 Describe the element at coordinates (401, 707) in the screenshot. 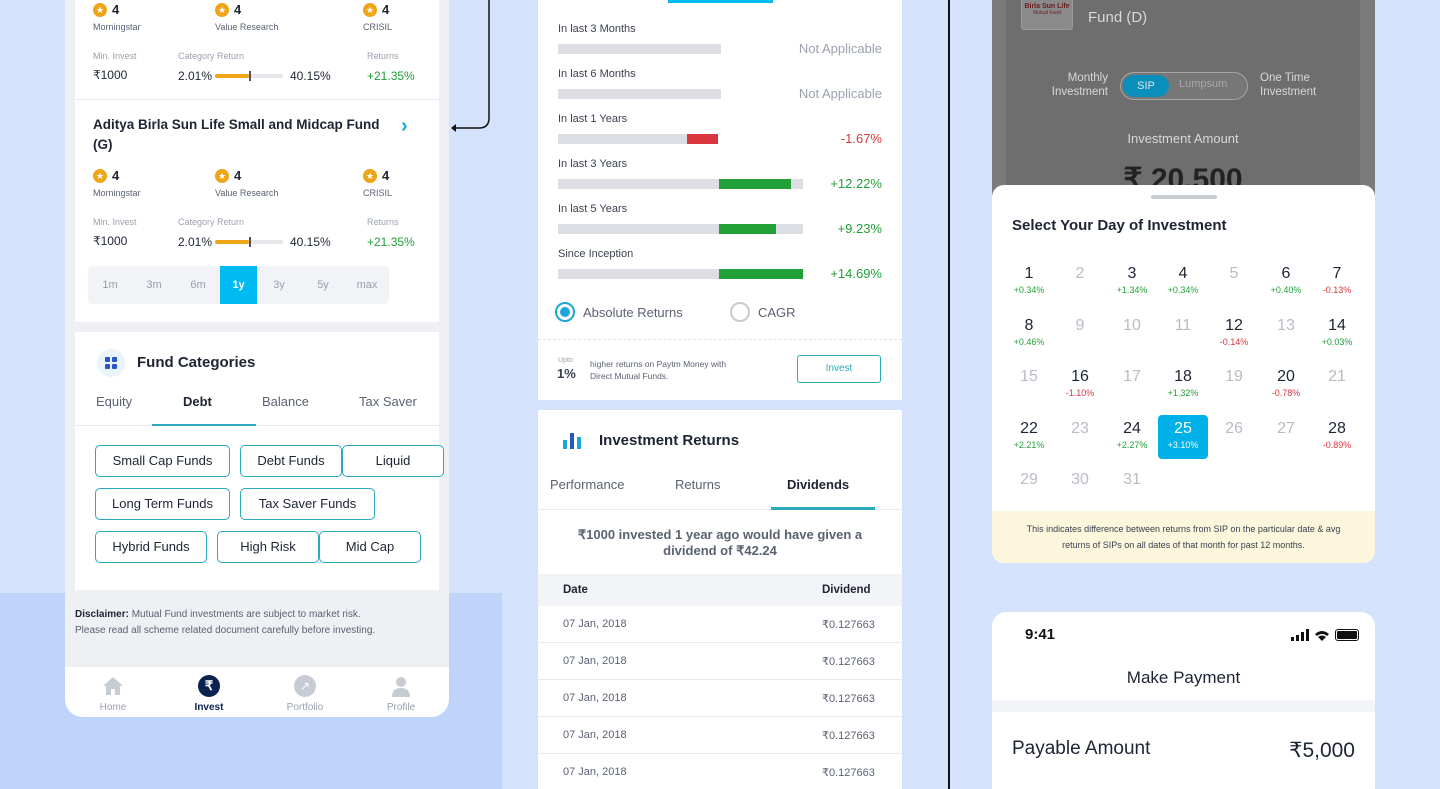

I see `nav-label: Profile` at that location.